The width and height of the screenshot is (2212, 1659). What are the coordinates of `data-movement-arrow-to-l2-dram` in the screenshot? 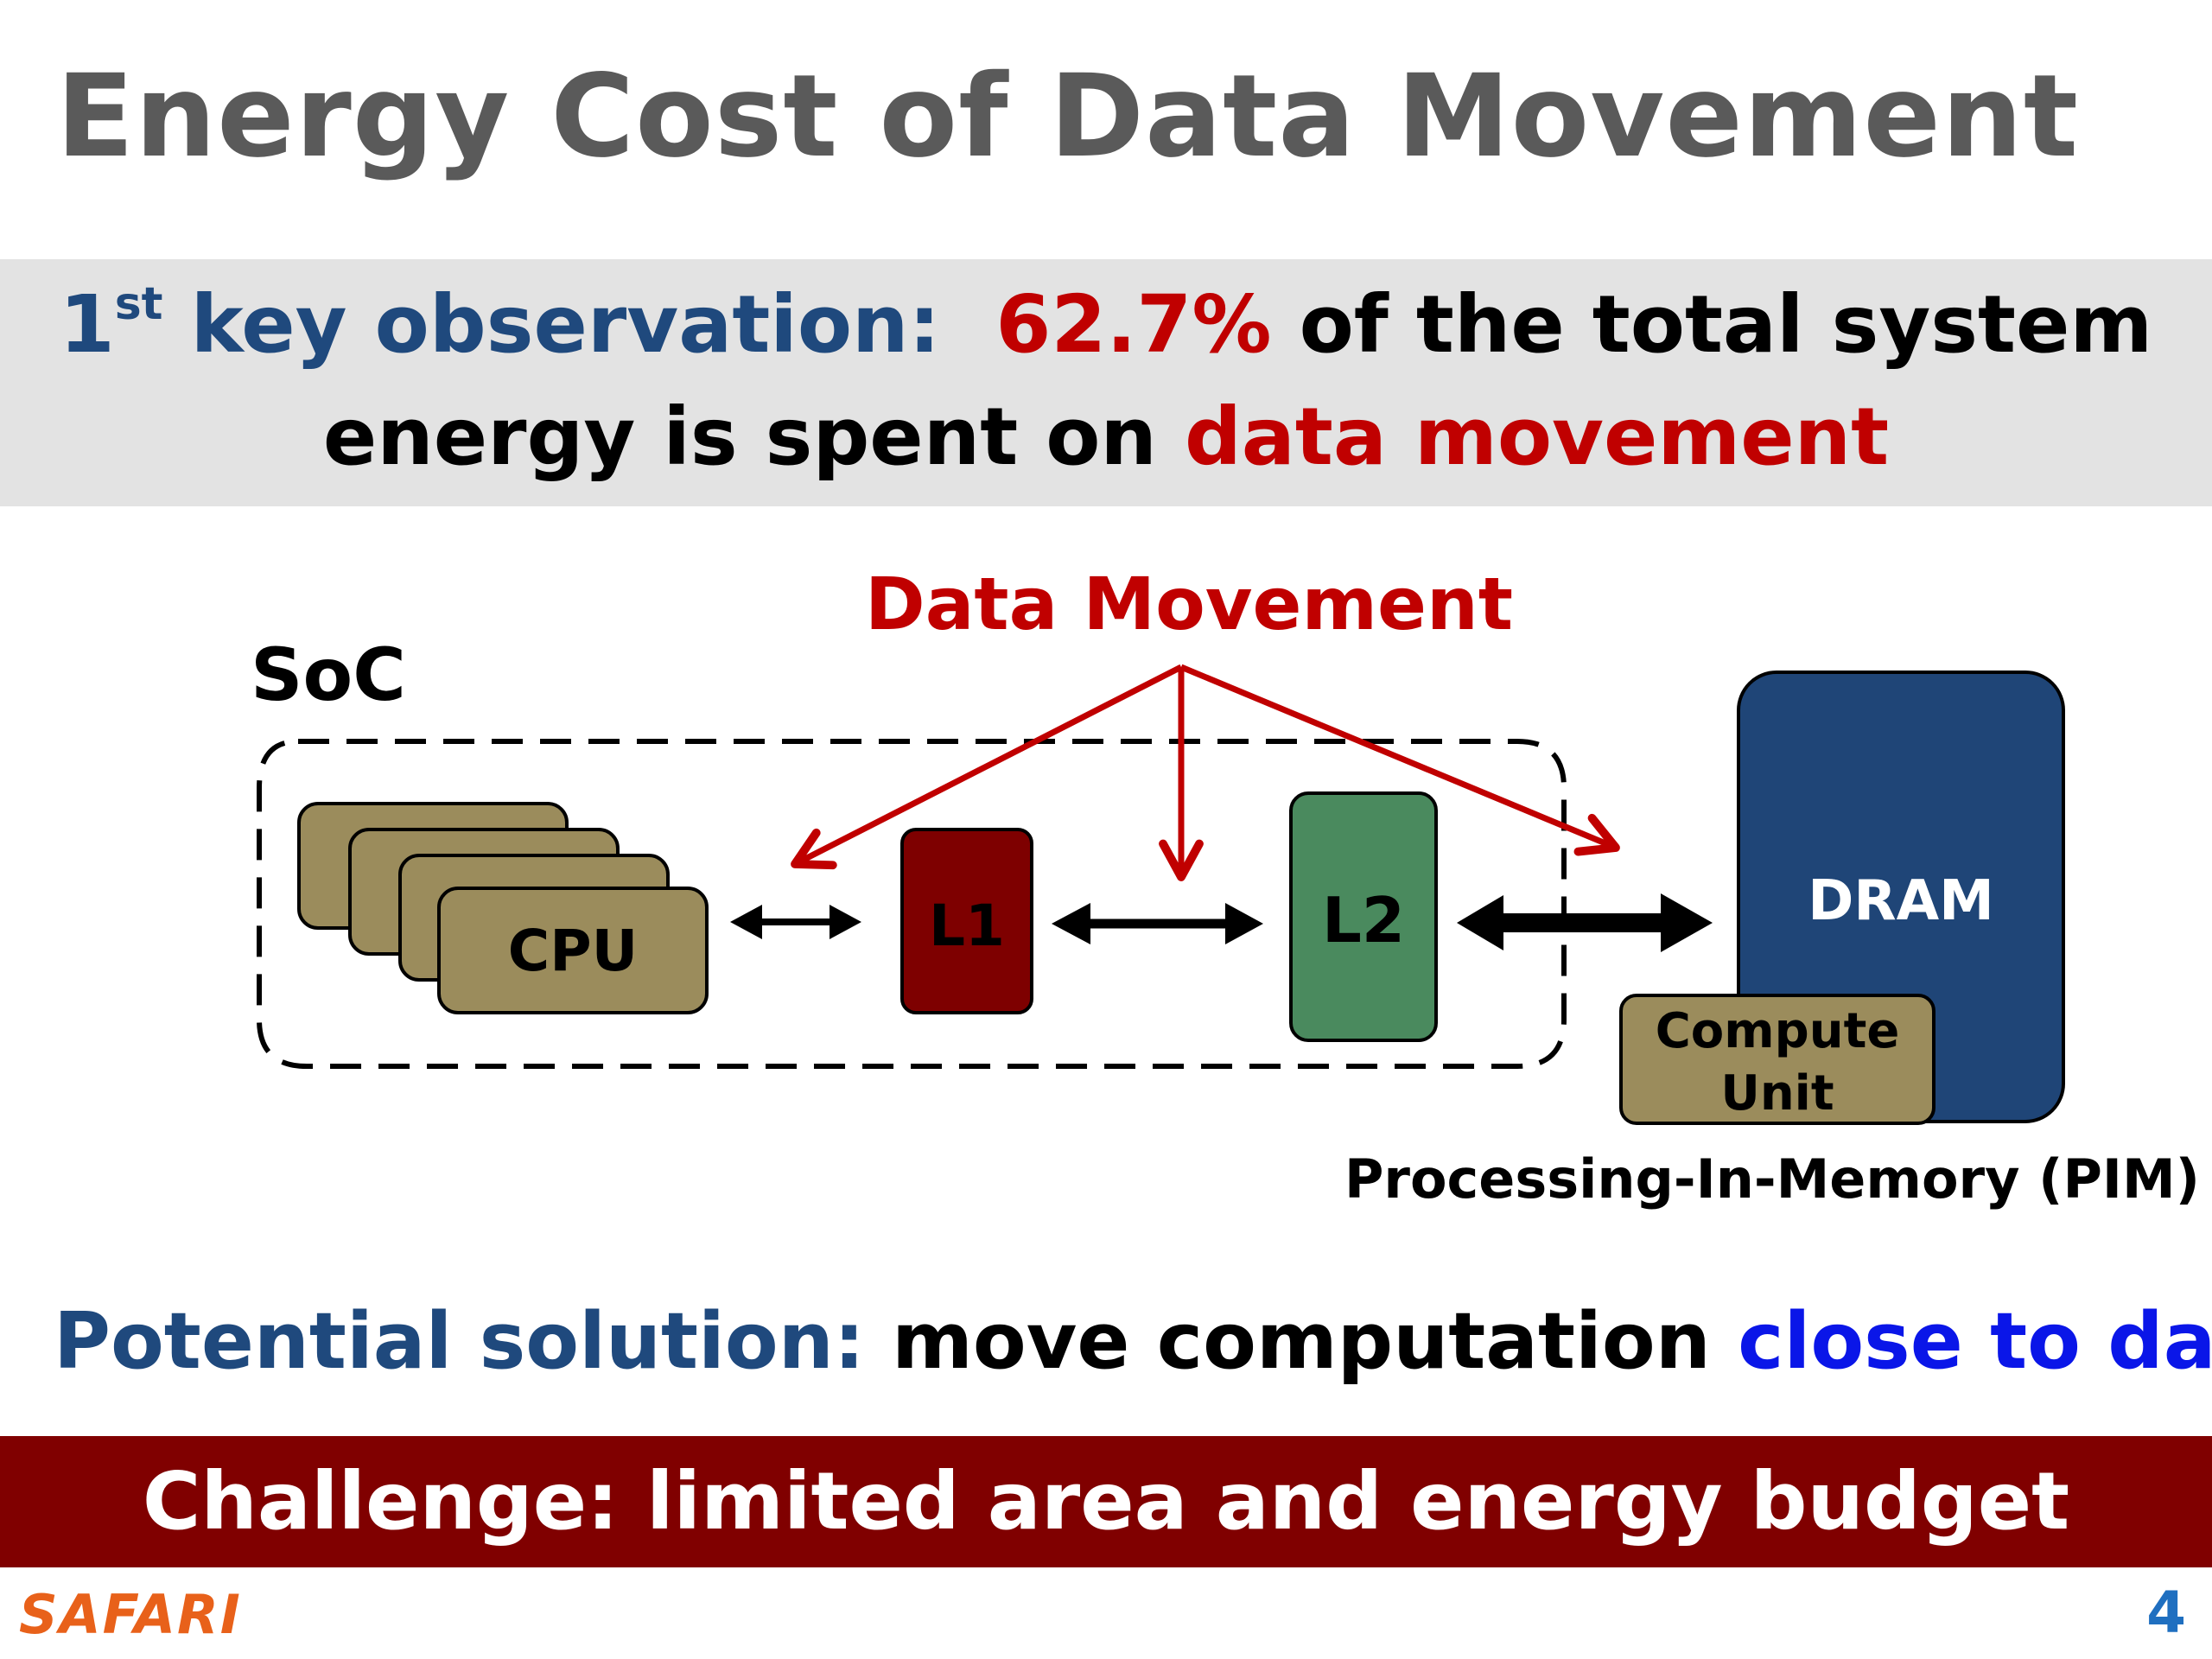 It's located at (1399, 760).